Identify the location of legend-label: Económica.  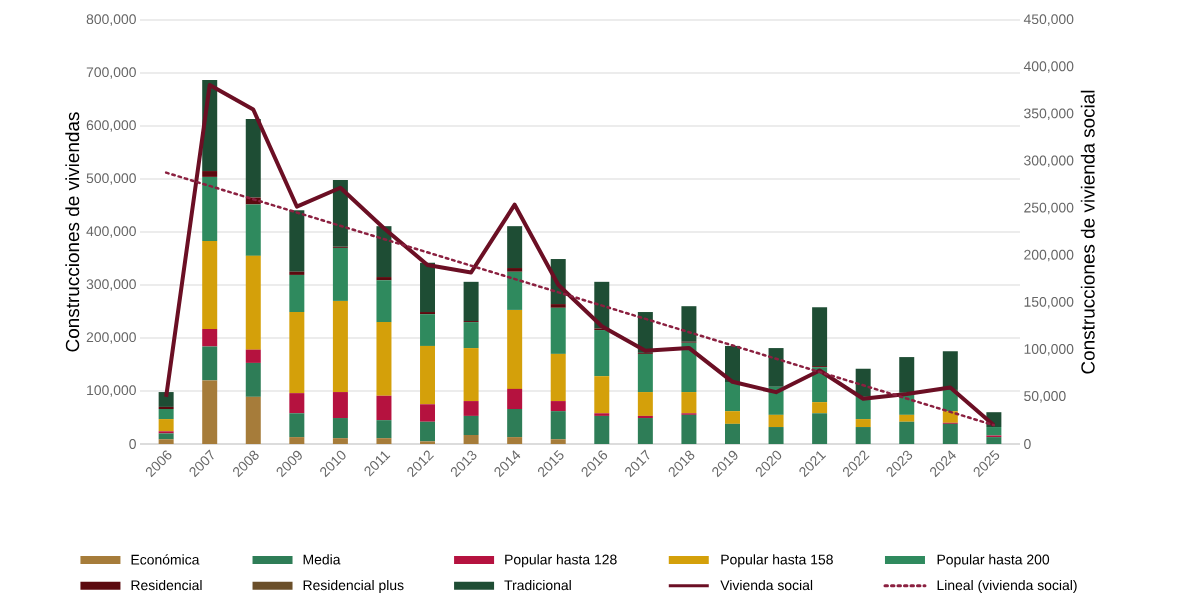
(165, 559).